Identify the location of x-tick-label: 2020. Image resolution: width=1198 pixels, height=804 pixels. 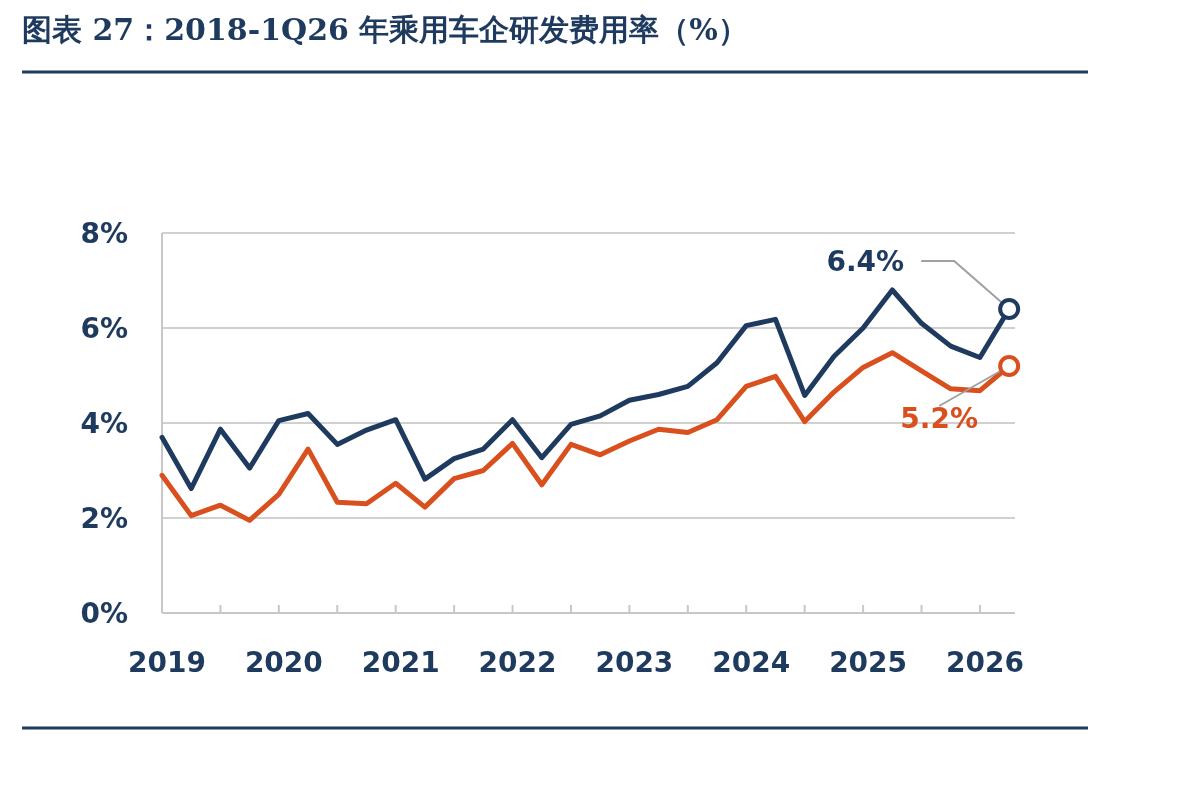
(283, 662).